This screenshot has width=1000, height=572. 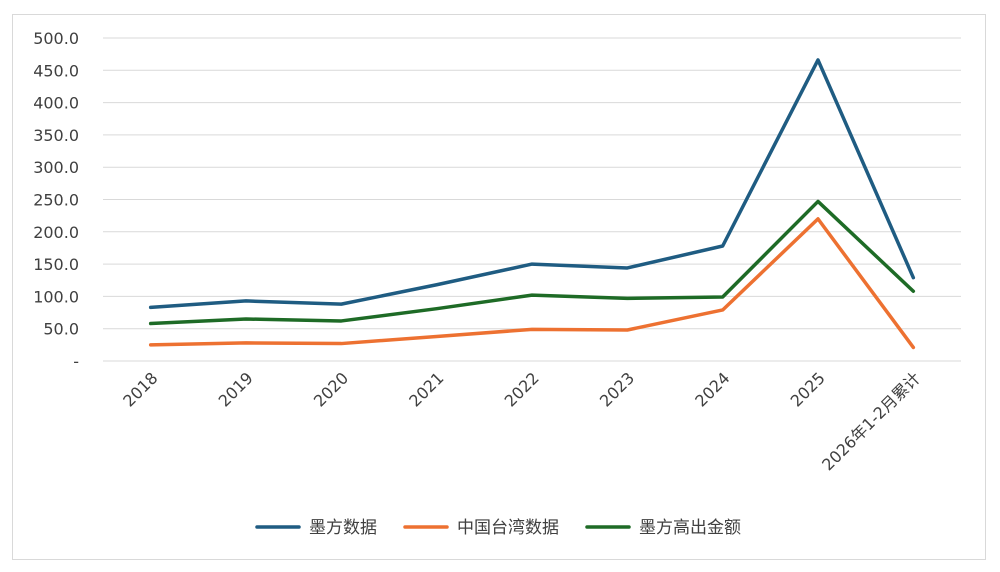 What do you see at coordinates (56, 38) in the screenshot?
I see `y-tick-label: 500.0` at bounding box center [56, 38].